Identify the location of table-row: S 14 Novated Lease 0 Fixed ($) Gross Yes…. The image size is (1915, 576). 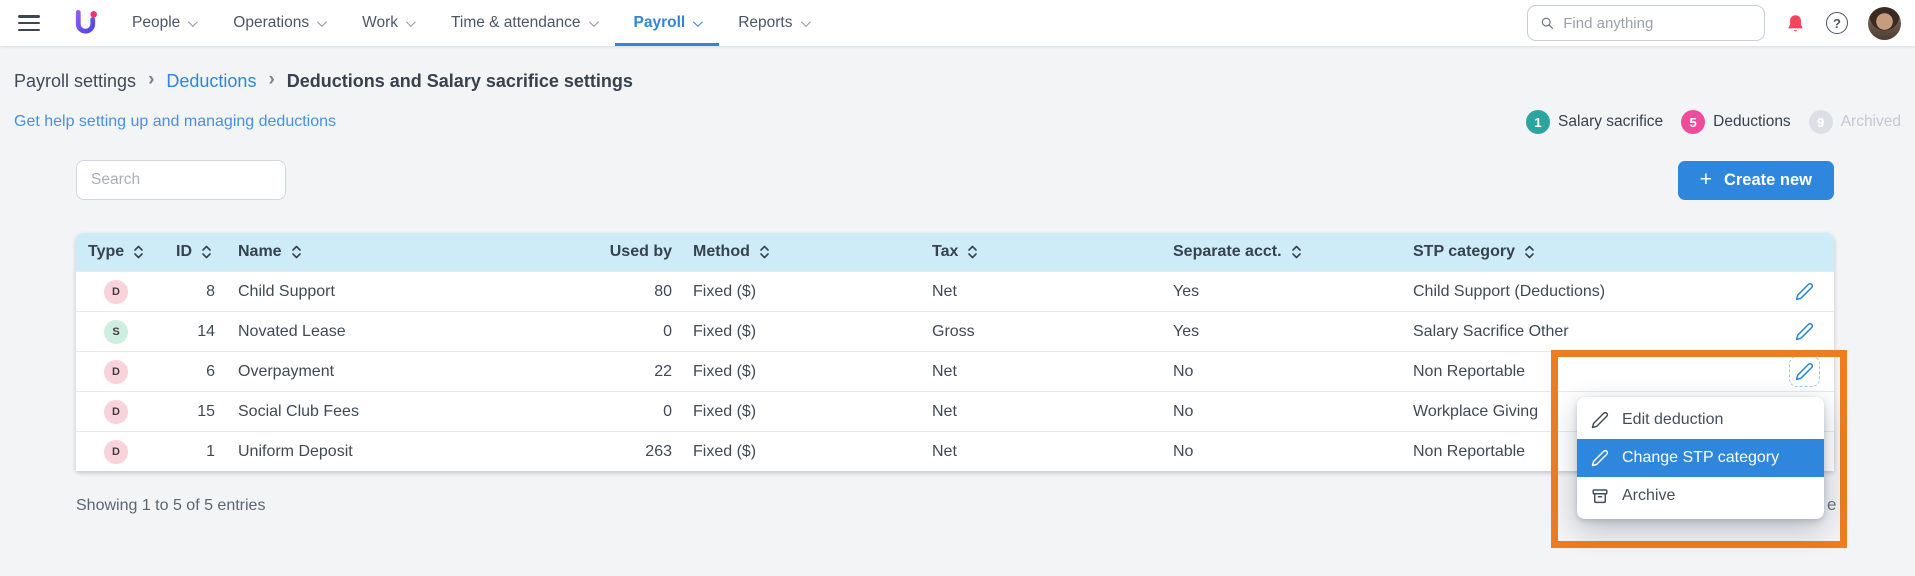
(955, 331).